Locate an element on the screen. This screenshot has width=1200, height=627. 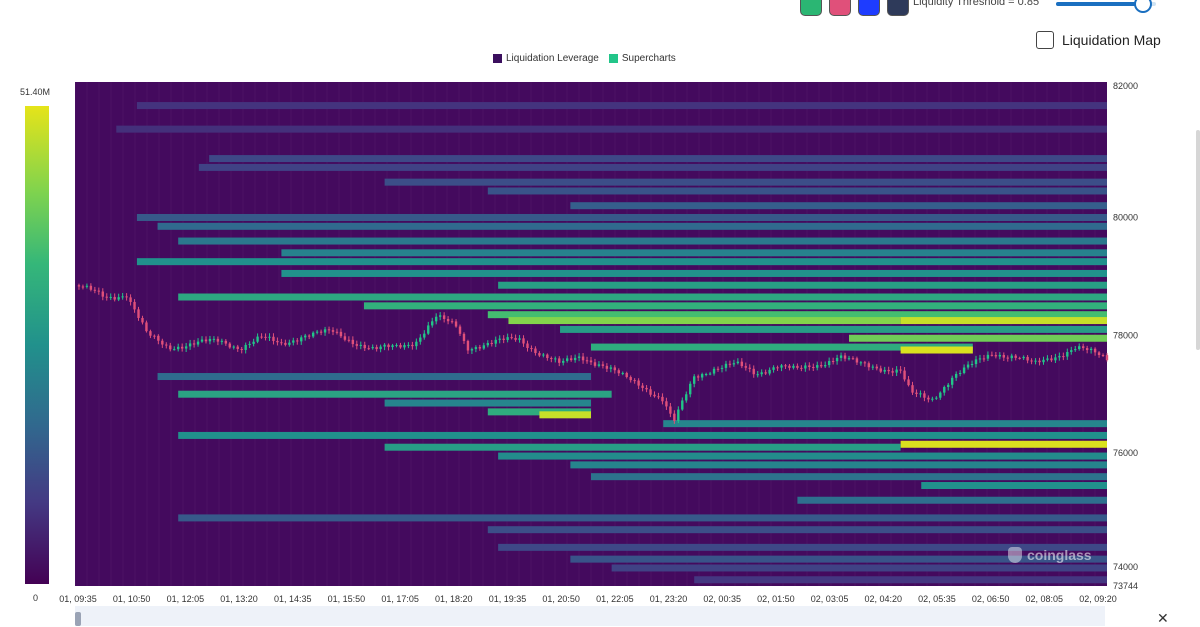
legend-item-supercharts: Supercharts is located at coordinates (642, 58).